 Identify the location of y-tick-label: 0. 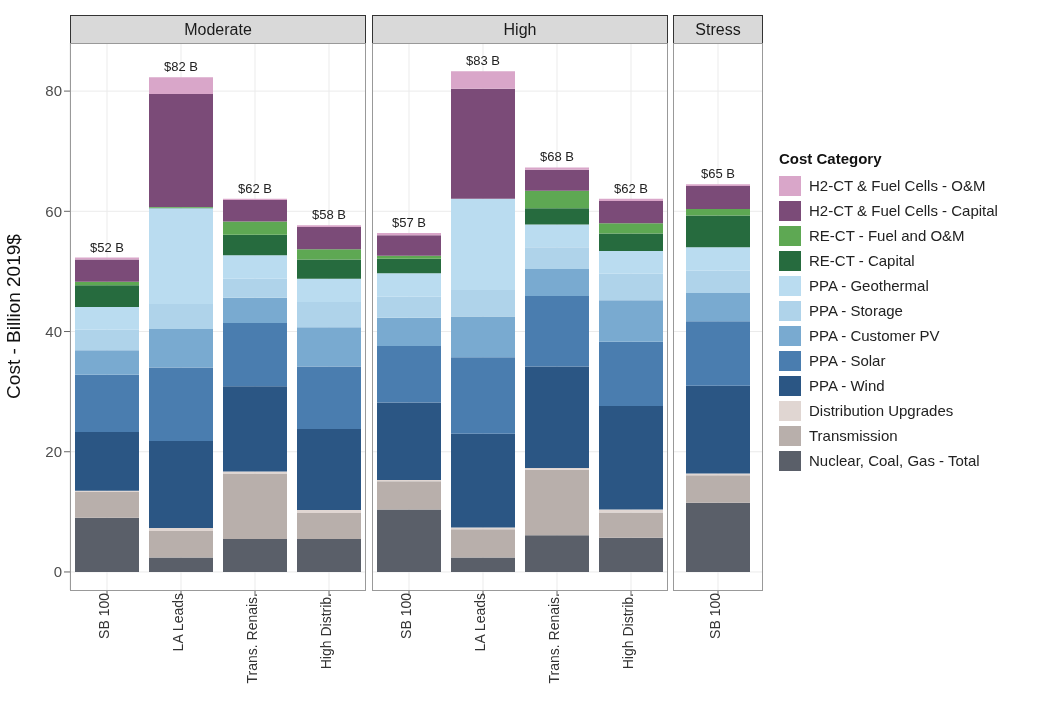
(57, 572).